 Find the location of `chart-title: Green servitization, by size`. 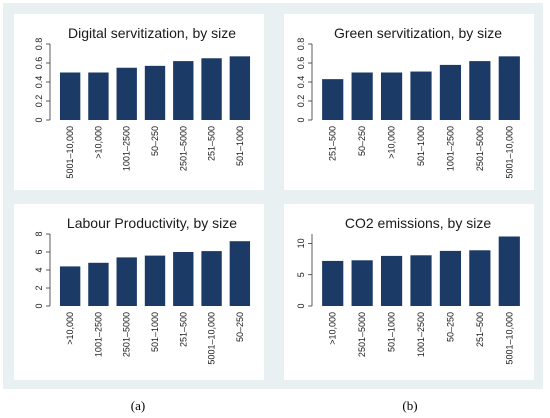

chart-title: Green servitization, by size is located at coordinates (418, 33).